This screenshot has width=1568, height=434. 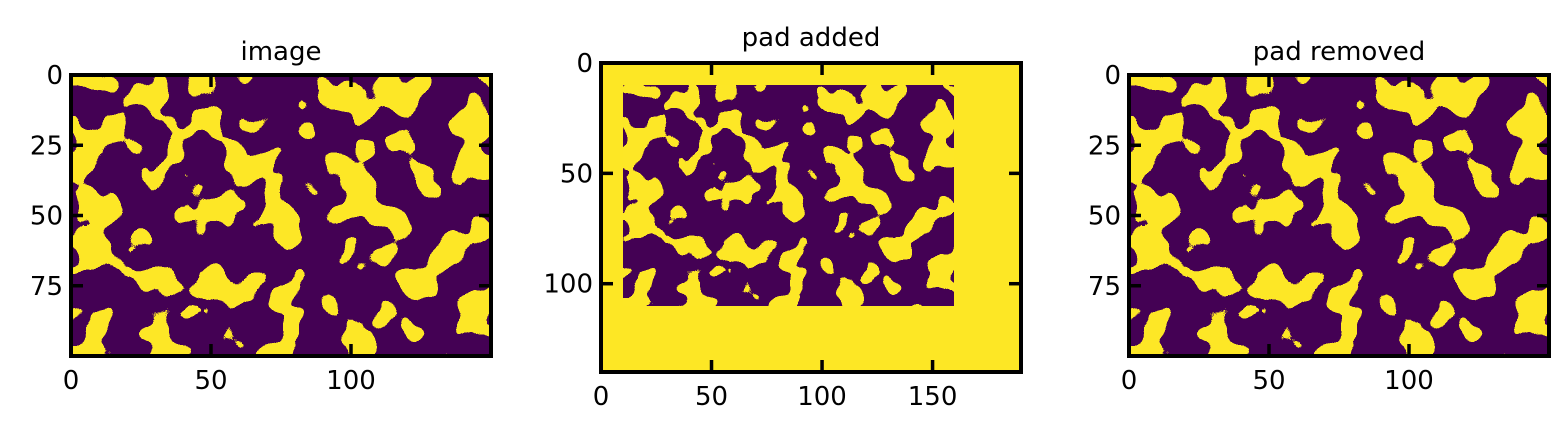 I want to click on panel-title: image, so click(x=281, y=52).